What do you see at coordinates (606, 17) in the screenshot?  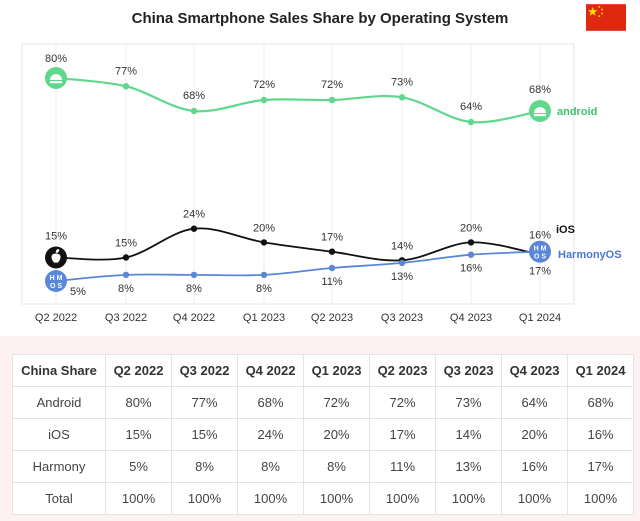 I see `china-flag-icon` at bounding box center [606, 17].